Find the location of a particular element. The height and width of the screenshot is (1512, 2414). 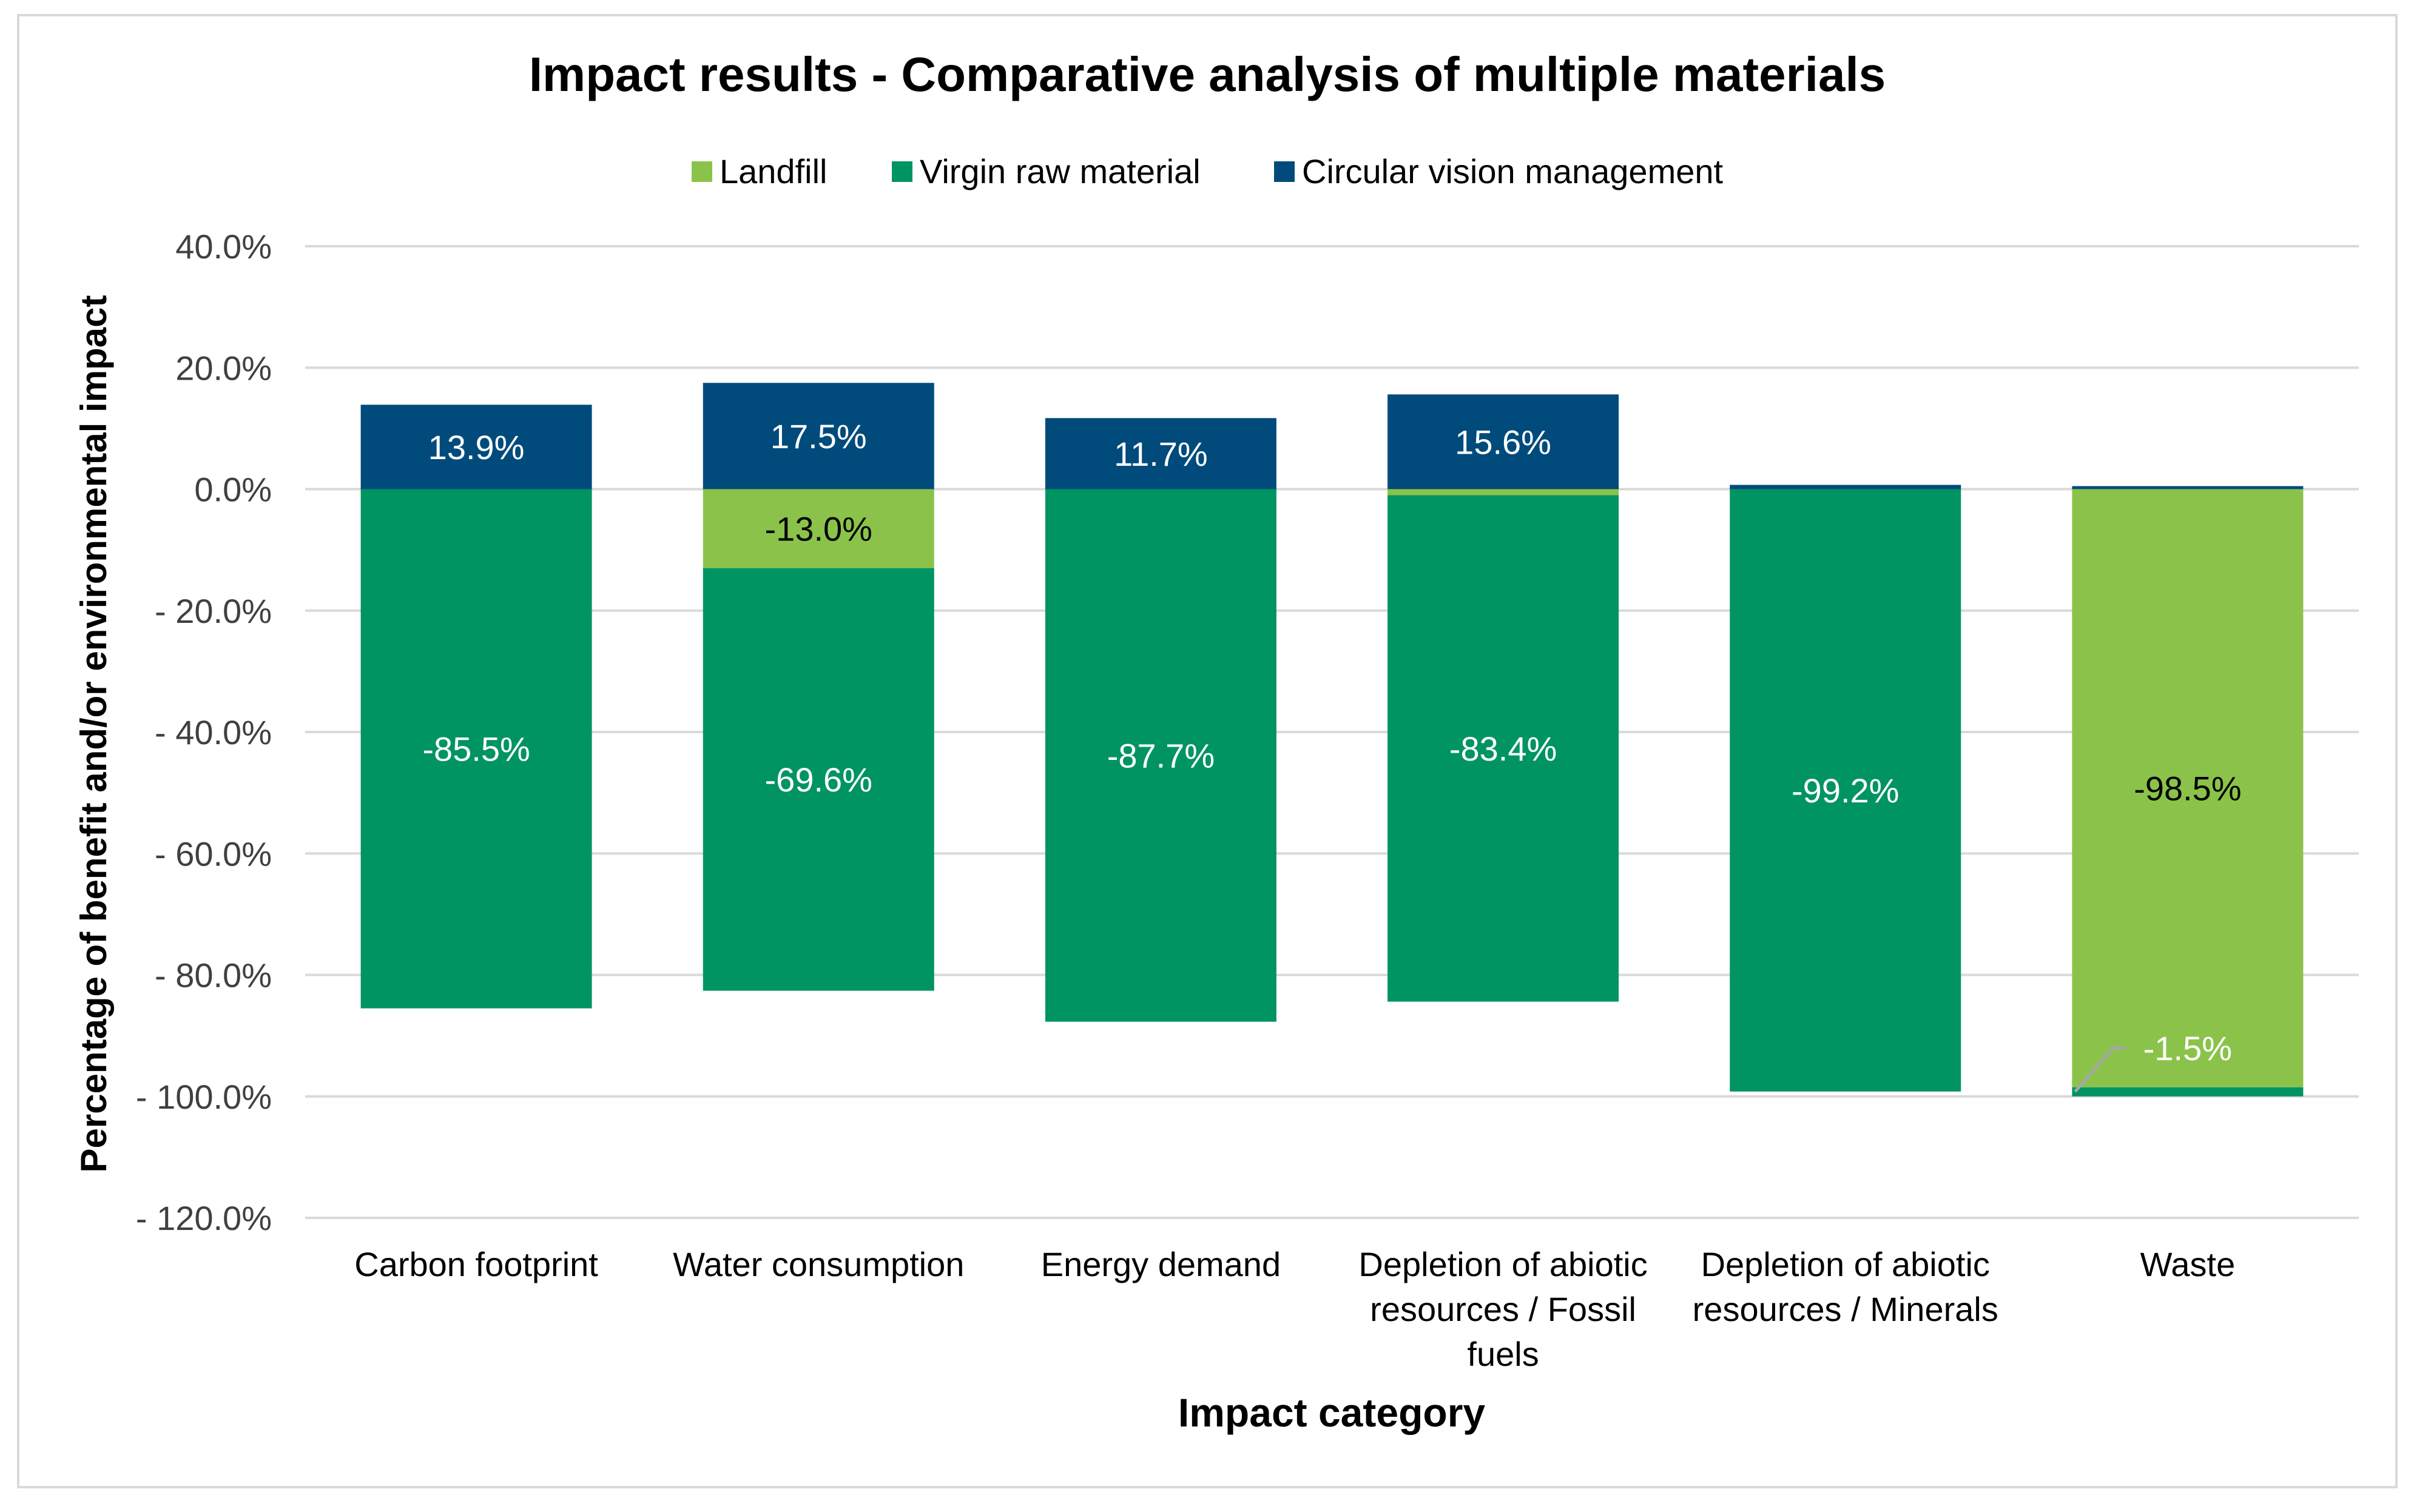

data-label: -1.5% is located at coordinates (2188, 1048).